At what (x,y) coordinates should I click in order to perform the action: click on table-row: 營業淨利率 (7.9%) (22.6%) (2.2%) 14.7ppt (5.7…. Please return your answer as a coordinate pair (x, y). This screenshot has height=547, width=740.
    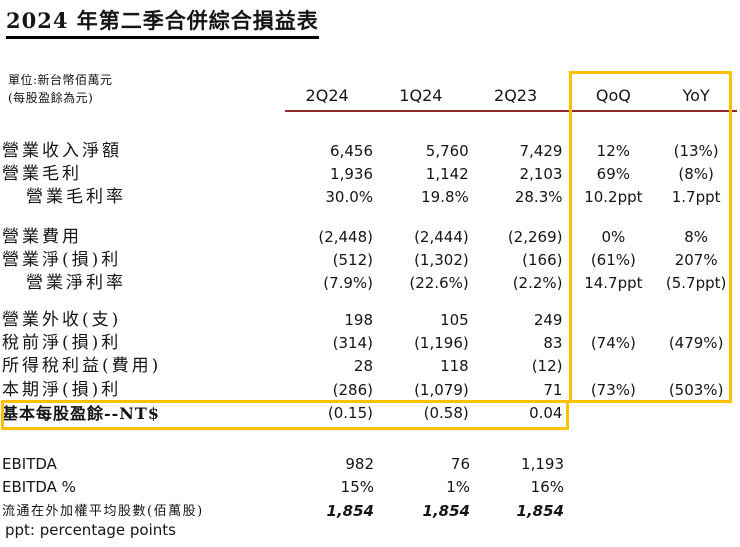
    Looking at the image, I should click on (371, 283).